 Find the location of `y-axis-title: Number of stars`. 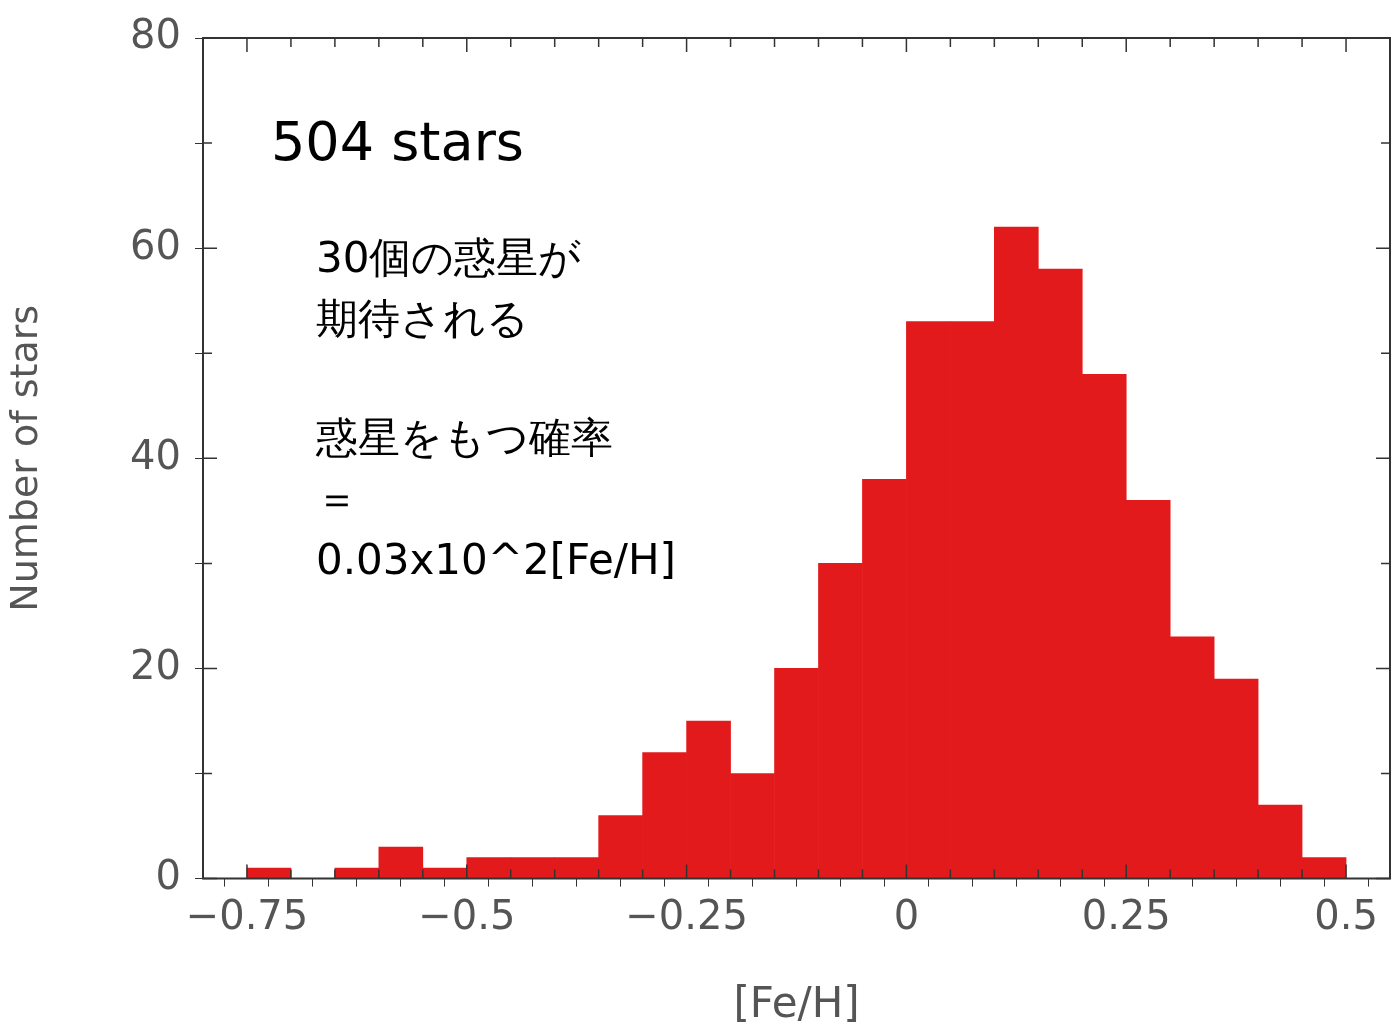

y-axis-title: Number of stars is located at coordinates (23, 458).